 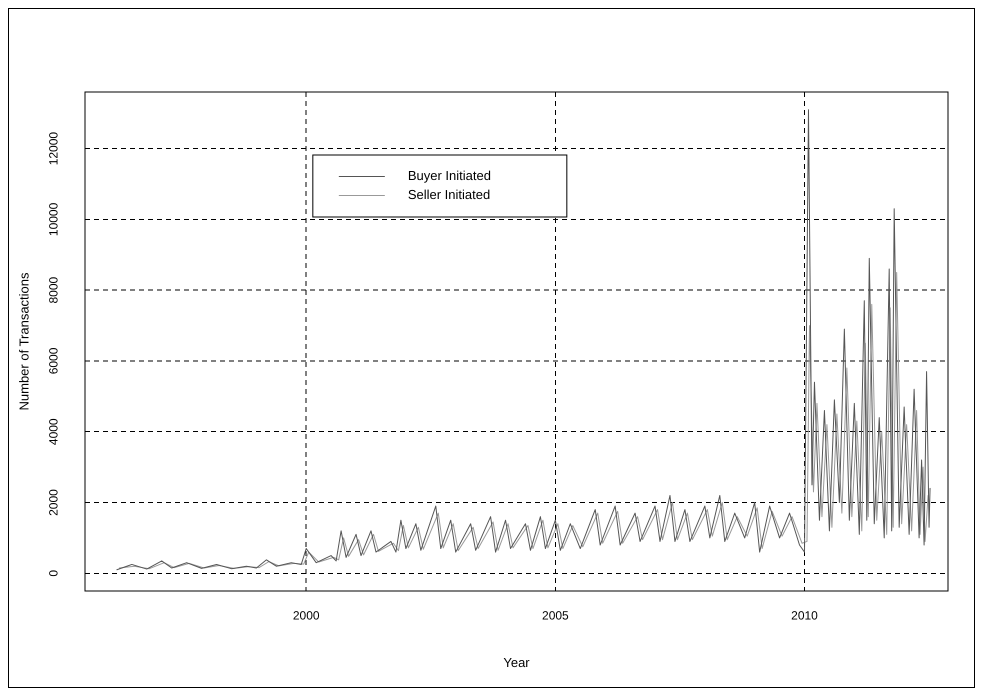 What do you see at coordinates (53, 290) in the screenshot?
I see `y-tick-label: 8000` at bounding box center [53, 290].